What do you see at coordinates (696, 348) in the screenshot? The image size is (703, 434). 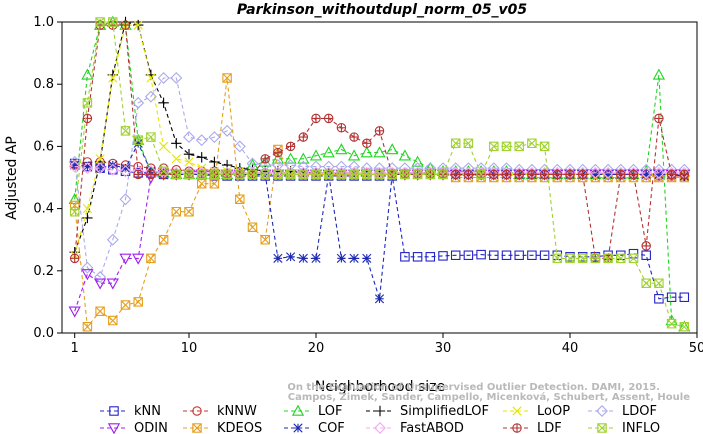 I see `x-tick-label: 50` at bounding box center [696, 348].